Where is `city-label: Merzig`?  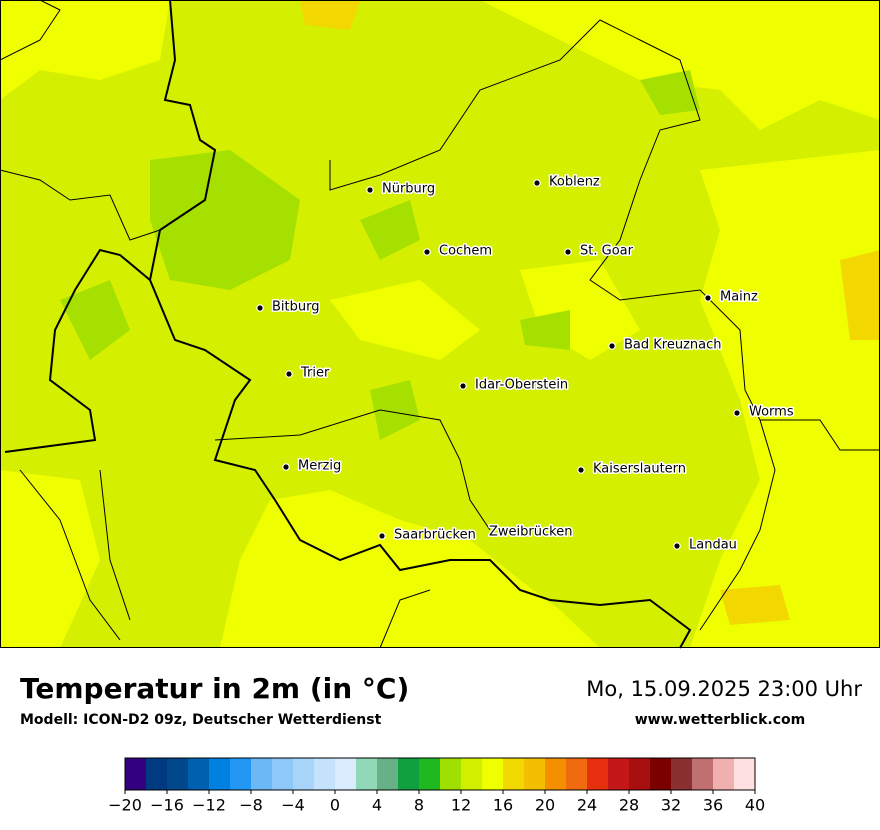
city-label: Merzig is located at coordinates (319, 466).